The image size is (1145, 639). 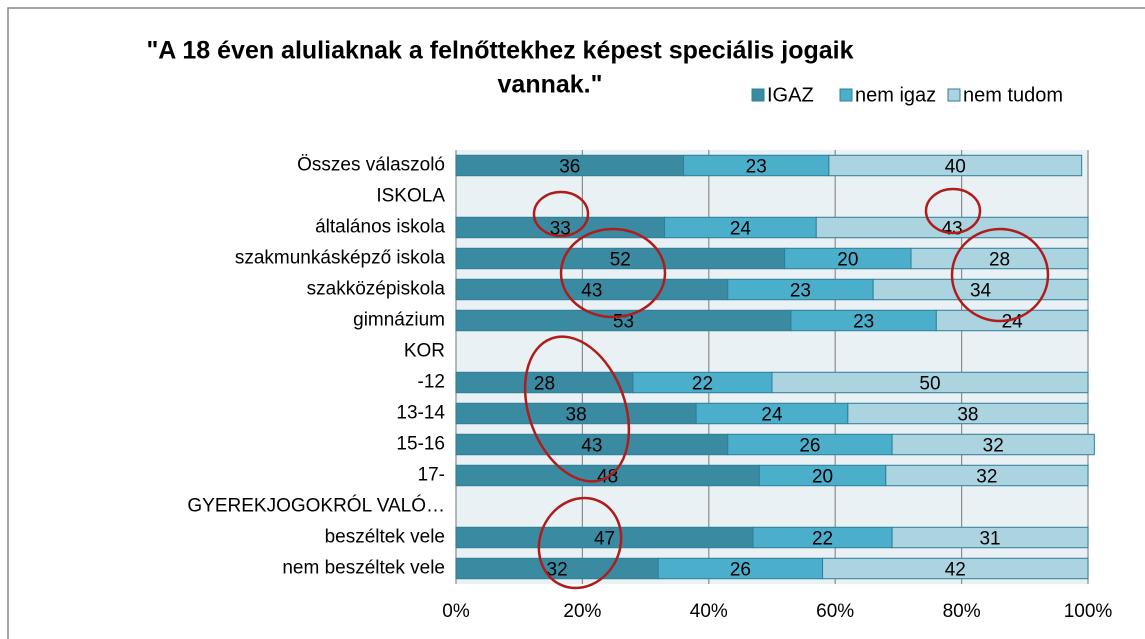 I want to click on y-tick-label: 13-14, so click(x=420, y=413).